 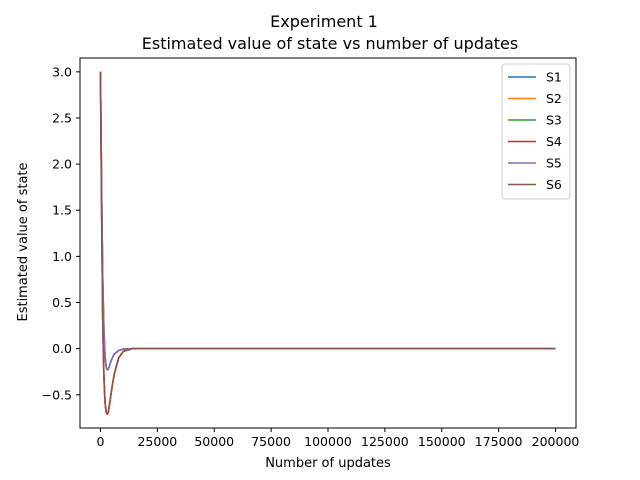 I want to click on legend-label-s3: S3, so click(x=554, y=120).